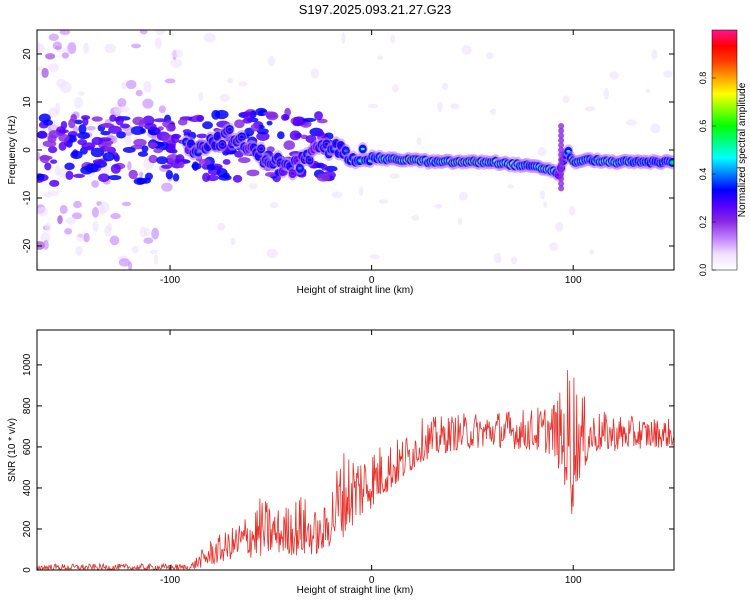  Describe the element at coordinates (703, 174) in the screenshot. I see `colorbar-tick-label: 0.4` at that location.